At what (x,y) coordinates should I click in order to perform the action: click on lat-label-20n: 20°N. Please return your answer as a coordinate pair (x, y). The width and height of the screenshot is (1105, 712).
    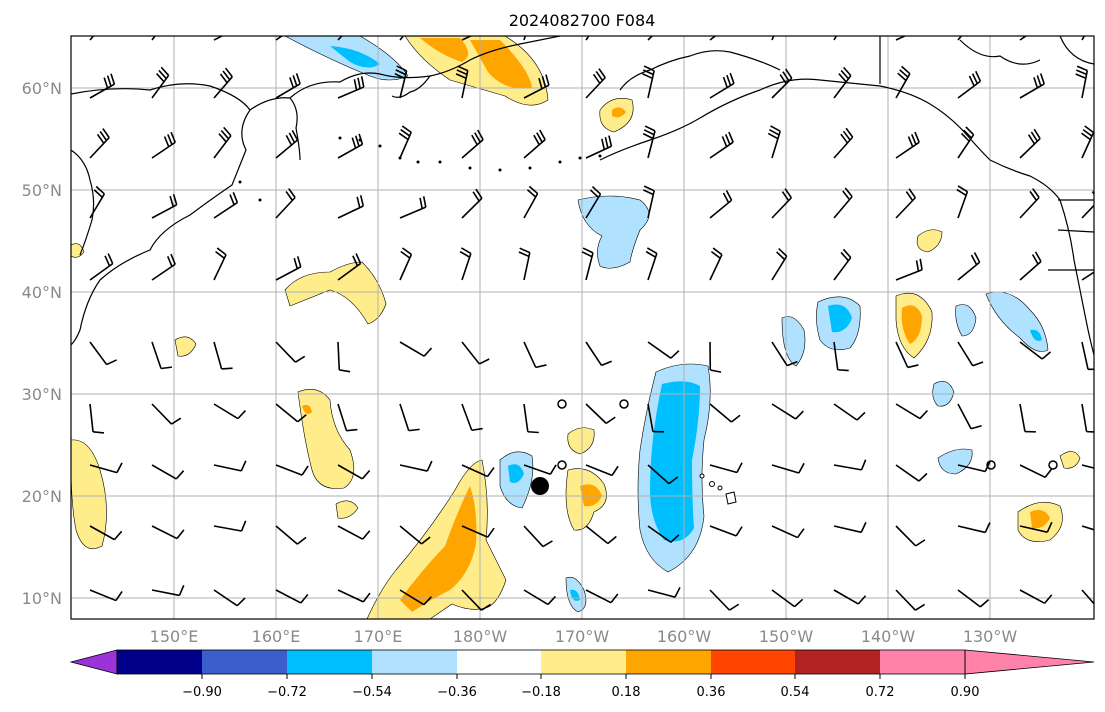
    Looking at the image, I should click on (42, 496).